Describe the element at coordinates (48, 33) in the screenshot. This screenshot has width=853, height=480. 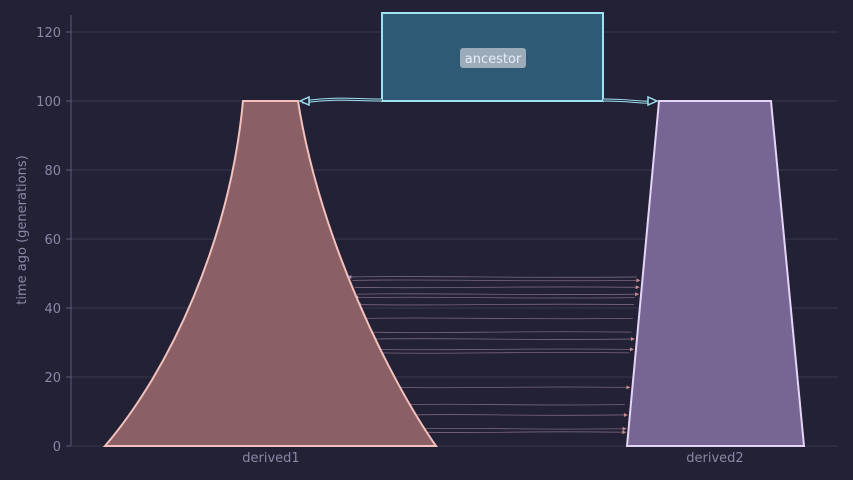
I see `y-tick-label: 120` at that location.